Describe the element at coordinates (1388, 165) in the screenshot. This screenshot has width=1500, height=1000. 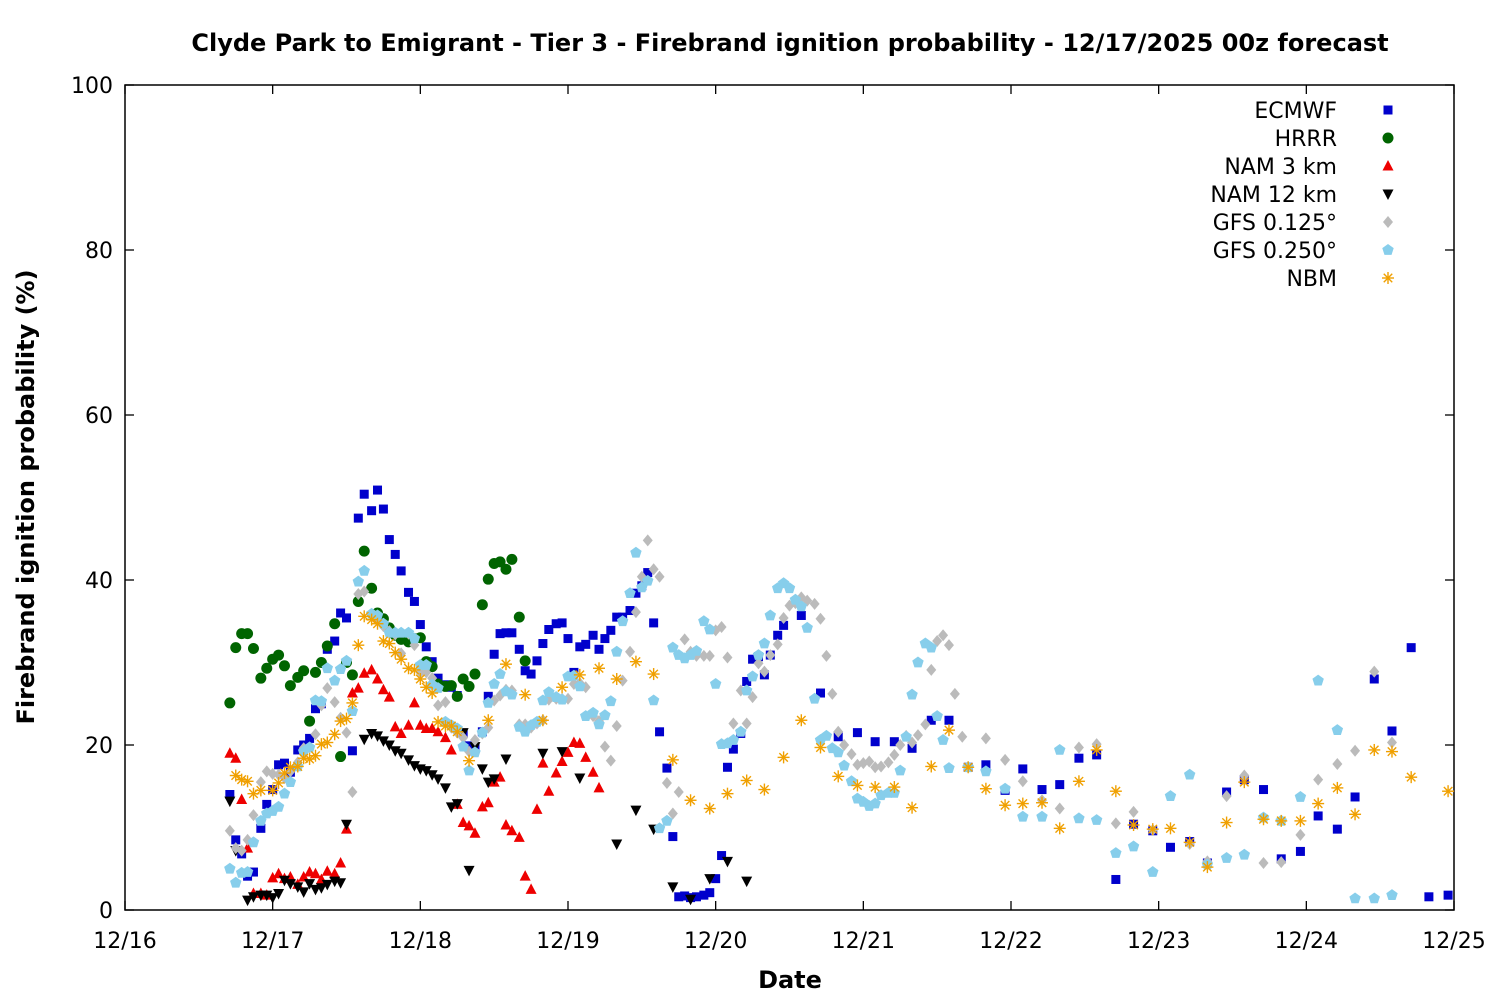
I see `legend-marker-nam-3-km` at that location.